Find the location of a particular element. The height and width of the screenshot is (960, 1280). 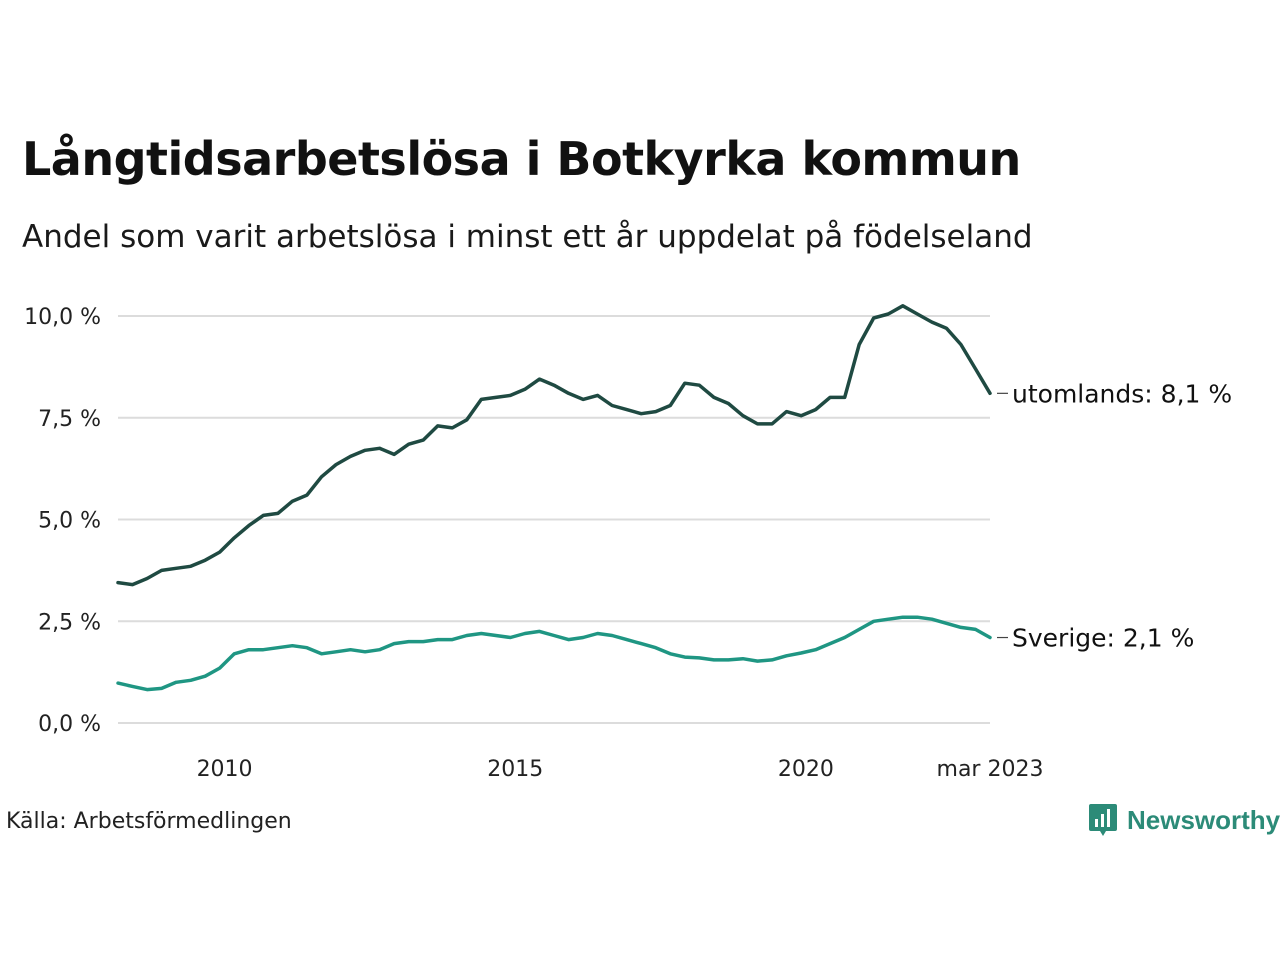

y-tick-label: 7,5 % is located at coordinates (69, 419).